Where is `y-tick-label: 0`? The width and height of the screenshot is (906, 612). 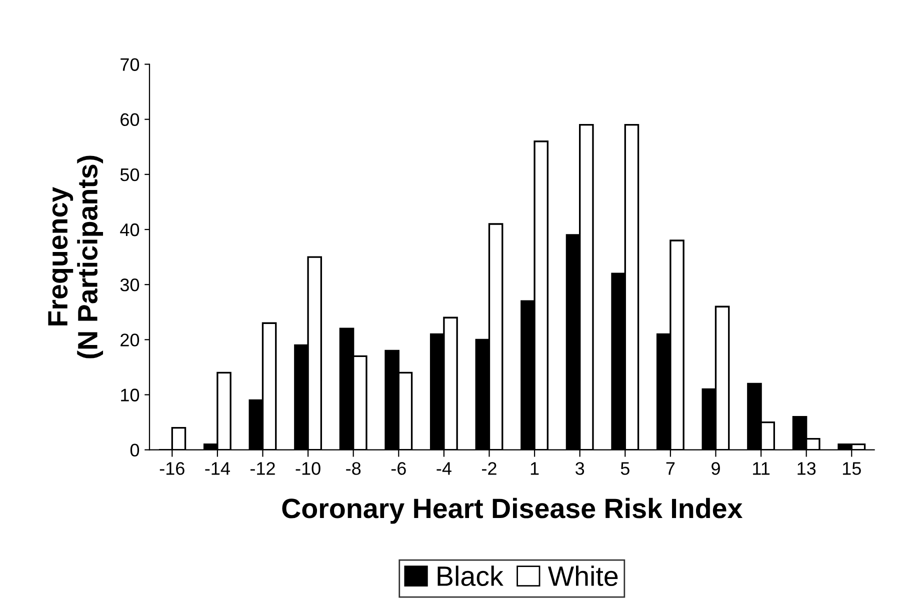 y-tick-label: 0 is located at coordinates (135, 450).